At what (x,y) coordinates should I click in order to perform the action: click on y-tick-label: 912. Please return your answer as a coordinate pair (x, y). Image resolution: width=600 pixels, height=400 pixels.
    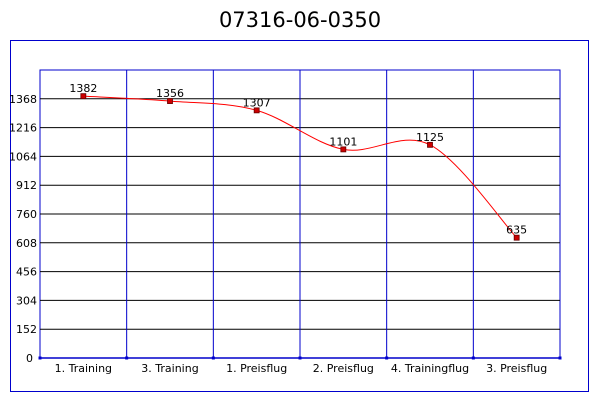
    Looking at the image, I should click on (26, 185).